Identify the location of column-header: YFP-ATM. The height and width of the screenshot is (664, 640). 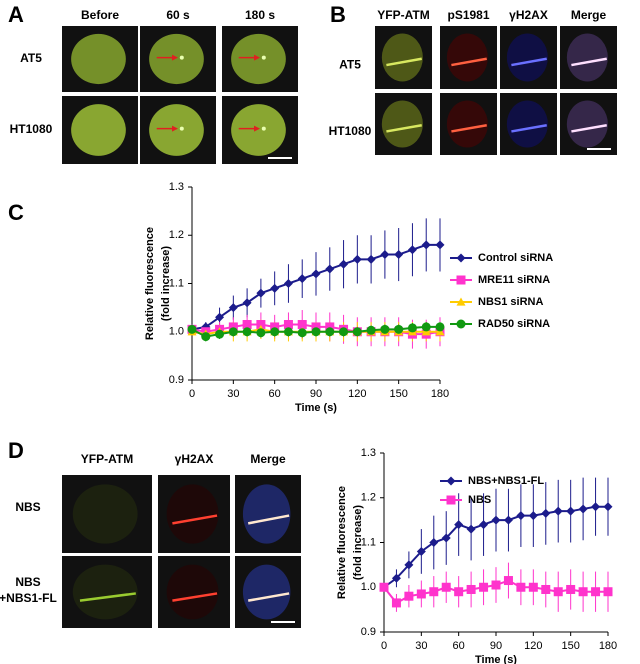
(107, 459).